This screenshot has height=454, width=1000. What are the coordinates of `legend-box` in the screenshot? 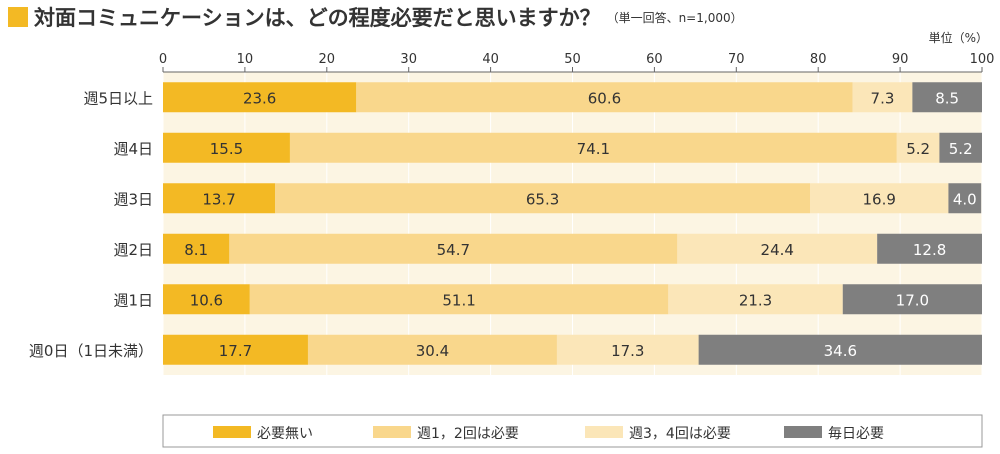 It's located at (572, 431).